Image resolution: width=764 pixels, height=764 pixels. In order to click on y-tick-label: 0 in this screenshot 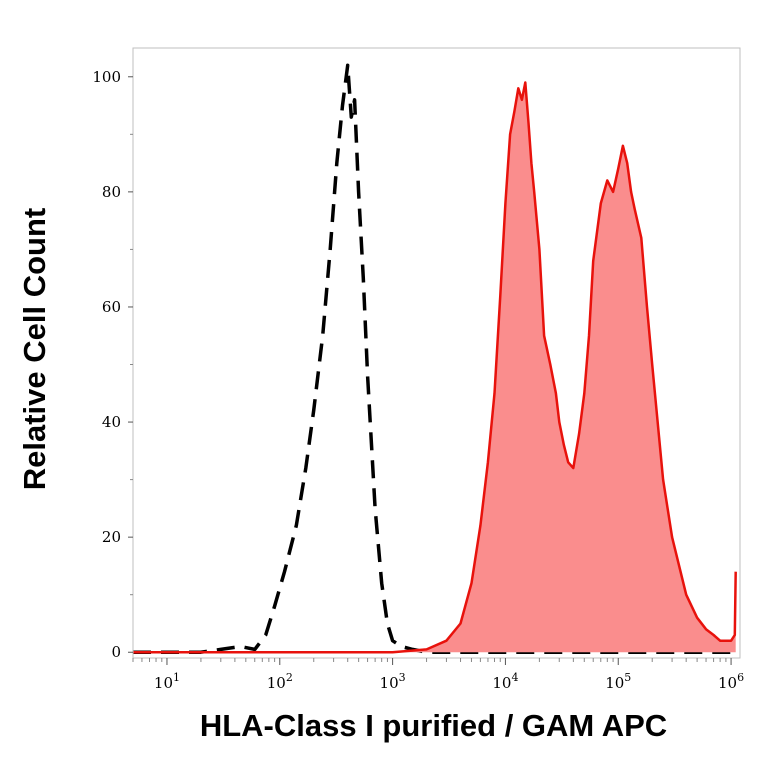, I will do `click(116, 652)`.